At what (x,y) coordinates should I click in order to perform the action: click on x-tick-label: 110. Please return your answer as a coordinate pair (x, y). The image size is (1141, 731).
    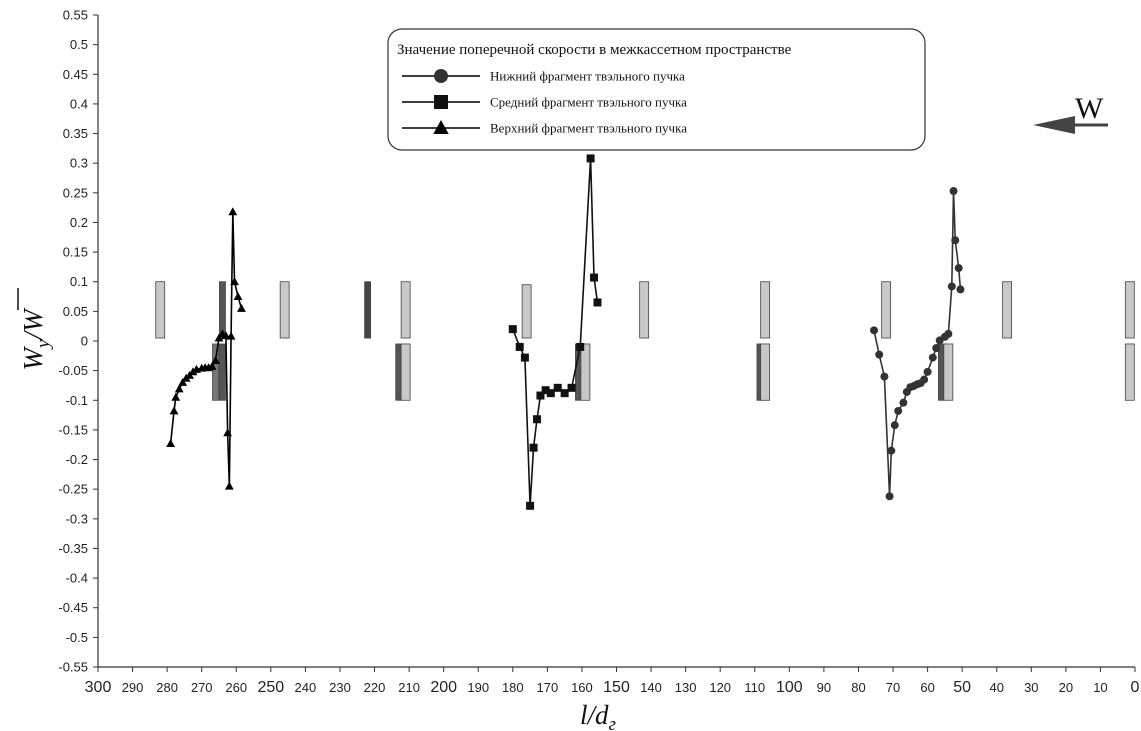
    Looking at the image, I should click on (754, 687).